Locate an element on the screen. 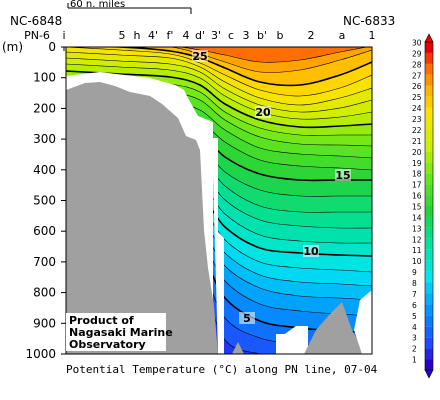 This screenshot has height=400, width=440. colorbar-label: 12 is located at coordinates (417, 239).